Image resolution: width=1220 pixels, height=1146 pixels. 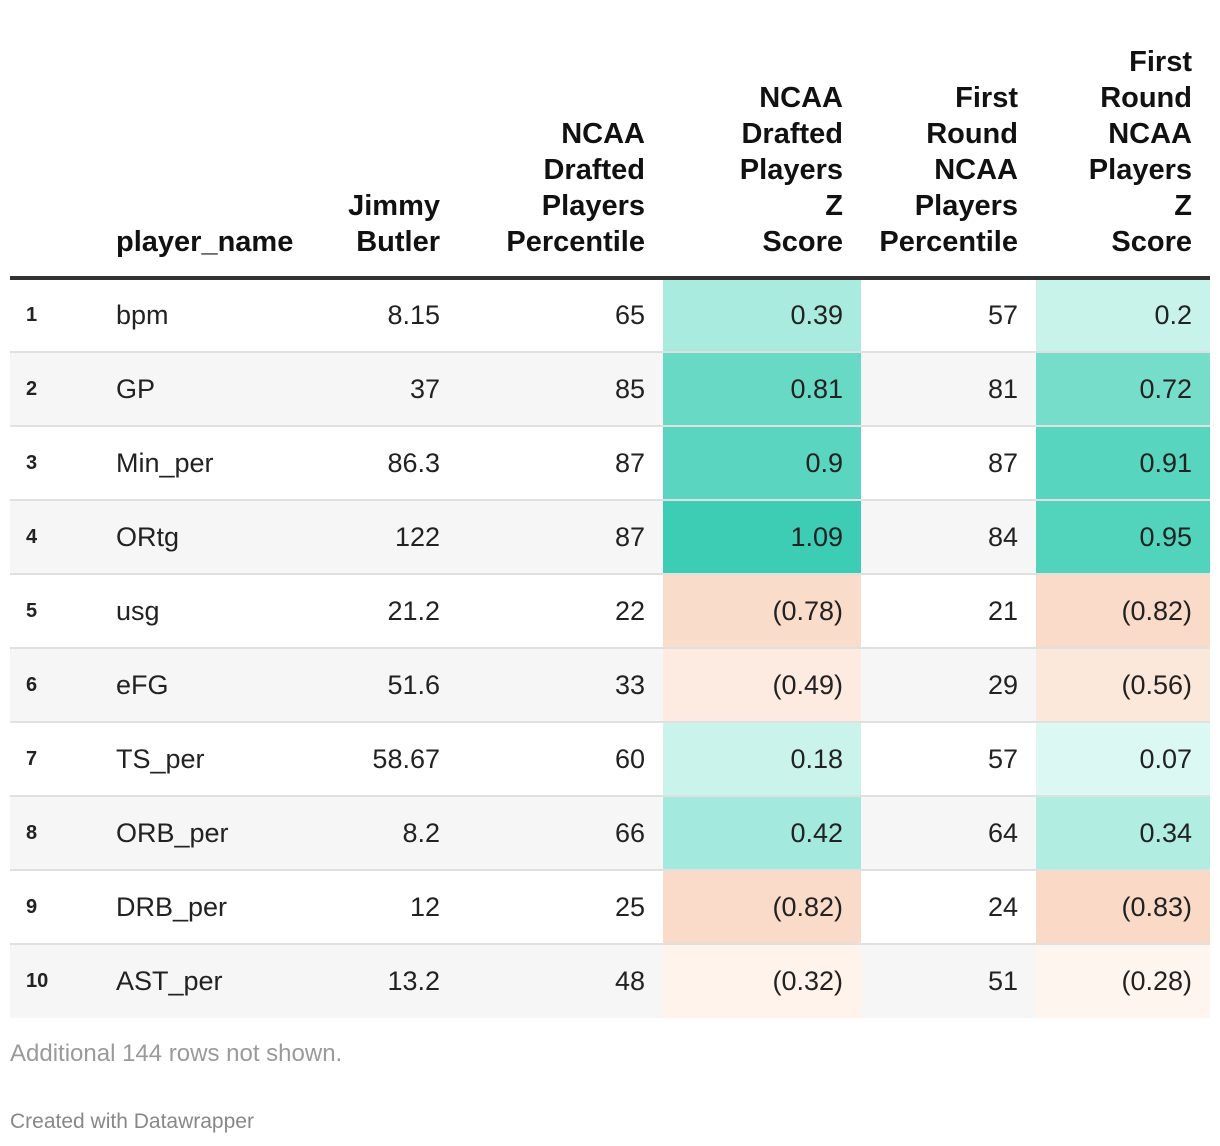 What do you see at coordinates (1123, 759) in the screenshot?
I see `first-round-z-score-value: 0.07` at bounding box center [1123, 759].